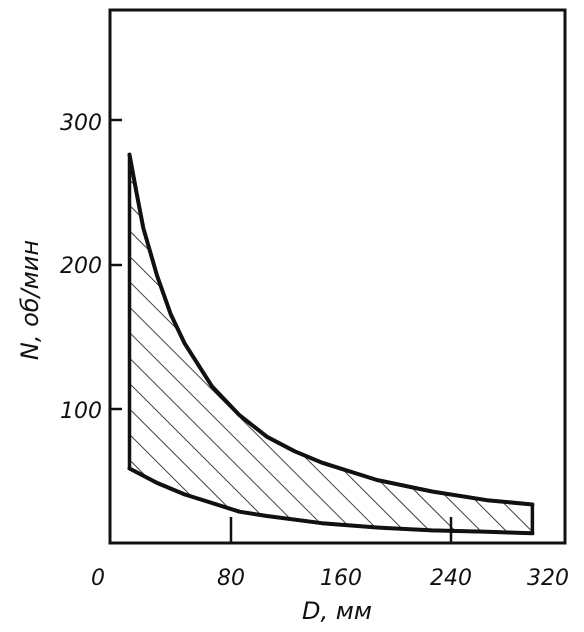 This screenshot has height=632, width=584. I want to click on x-tick-label-320: 320, so click(548, 578).